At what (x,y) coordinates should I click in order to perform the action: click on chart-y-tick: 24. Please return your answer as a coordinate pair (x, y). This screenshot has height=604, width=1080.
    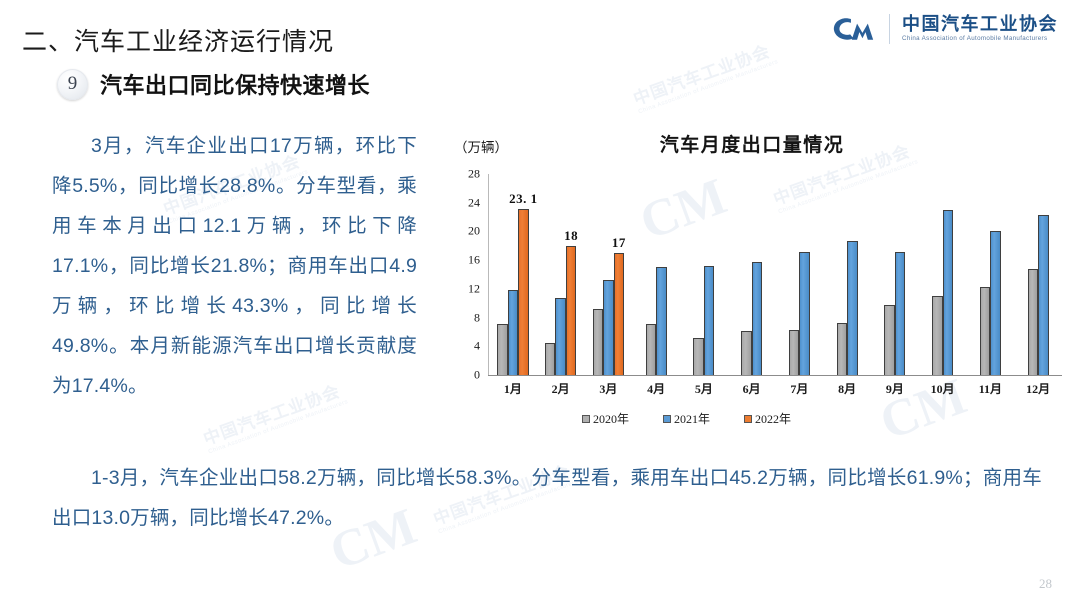
    Looking at the image, I should click on (474, 202).